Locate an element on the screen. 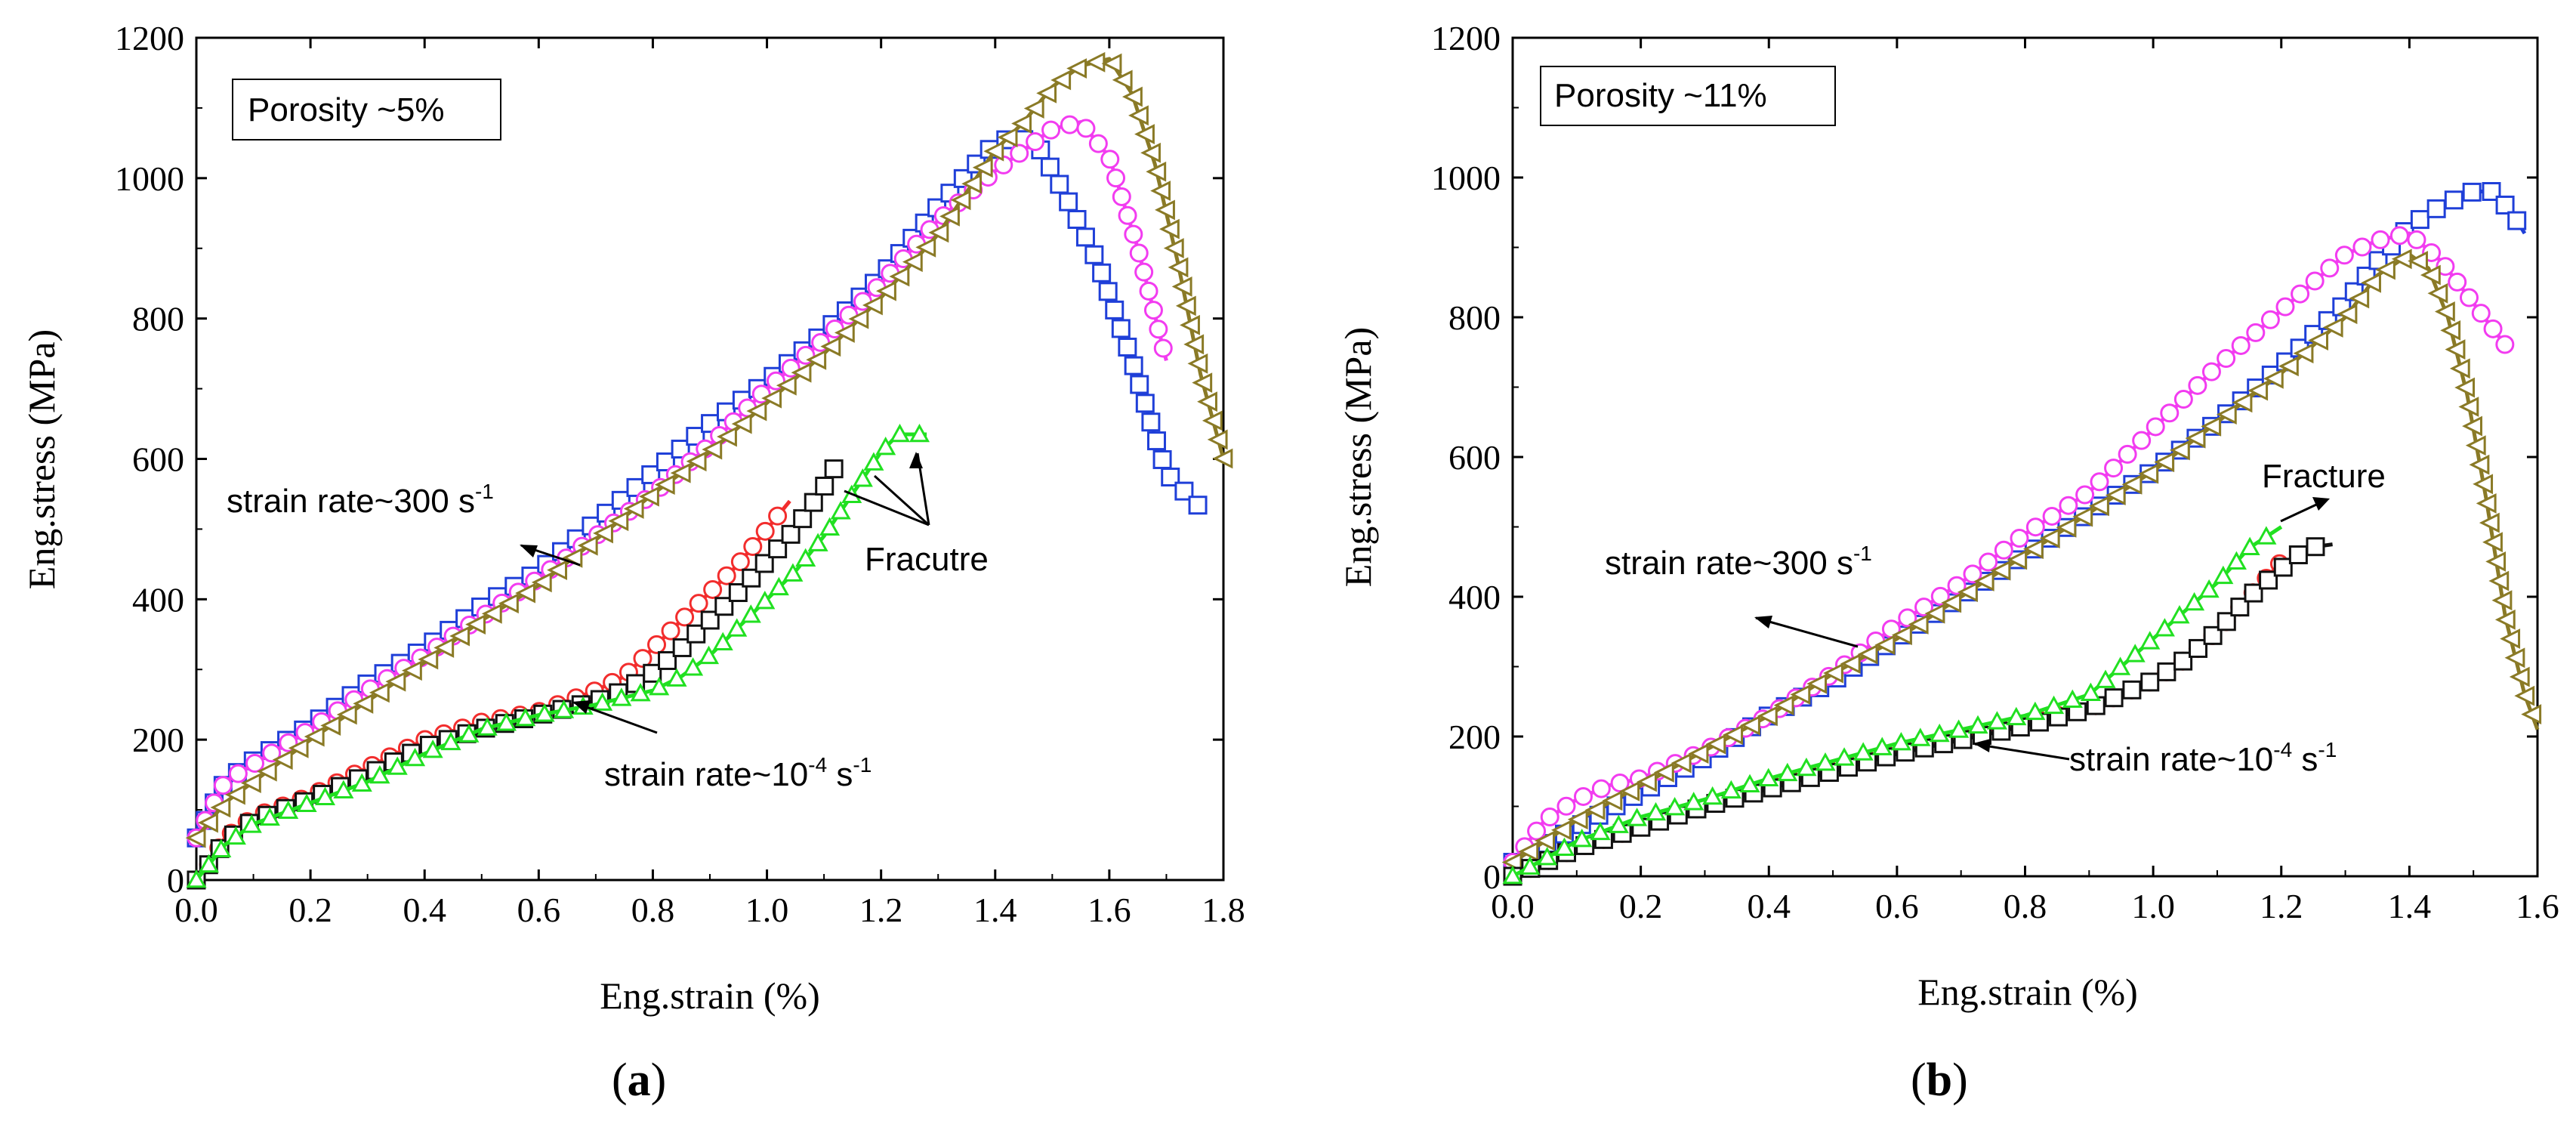  annotation-low-rate-b: strain rate~10-4 s-1 is located at coordinates (2203, 758).